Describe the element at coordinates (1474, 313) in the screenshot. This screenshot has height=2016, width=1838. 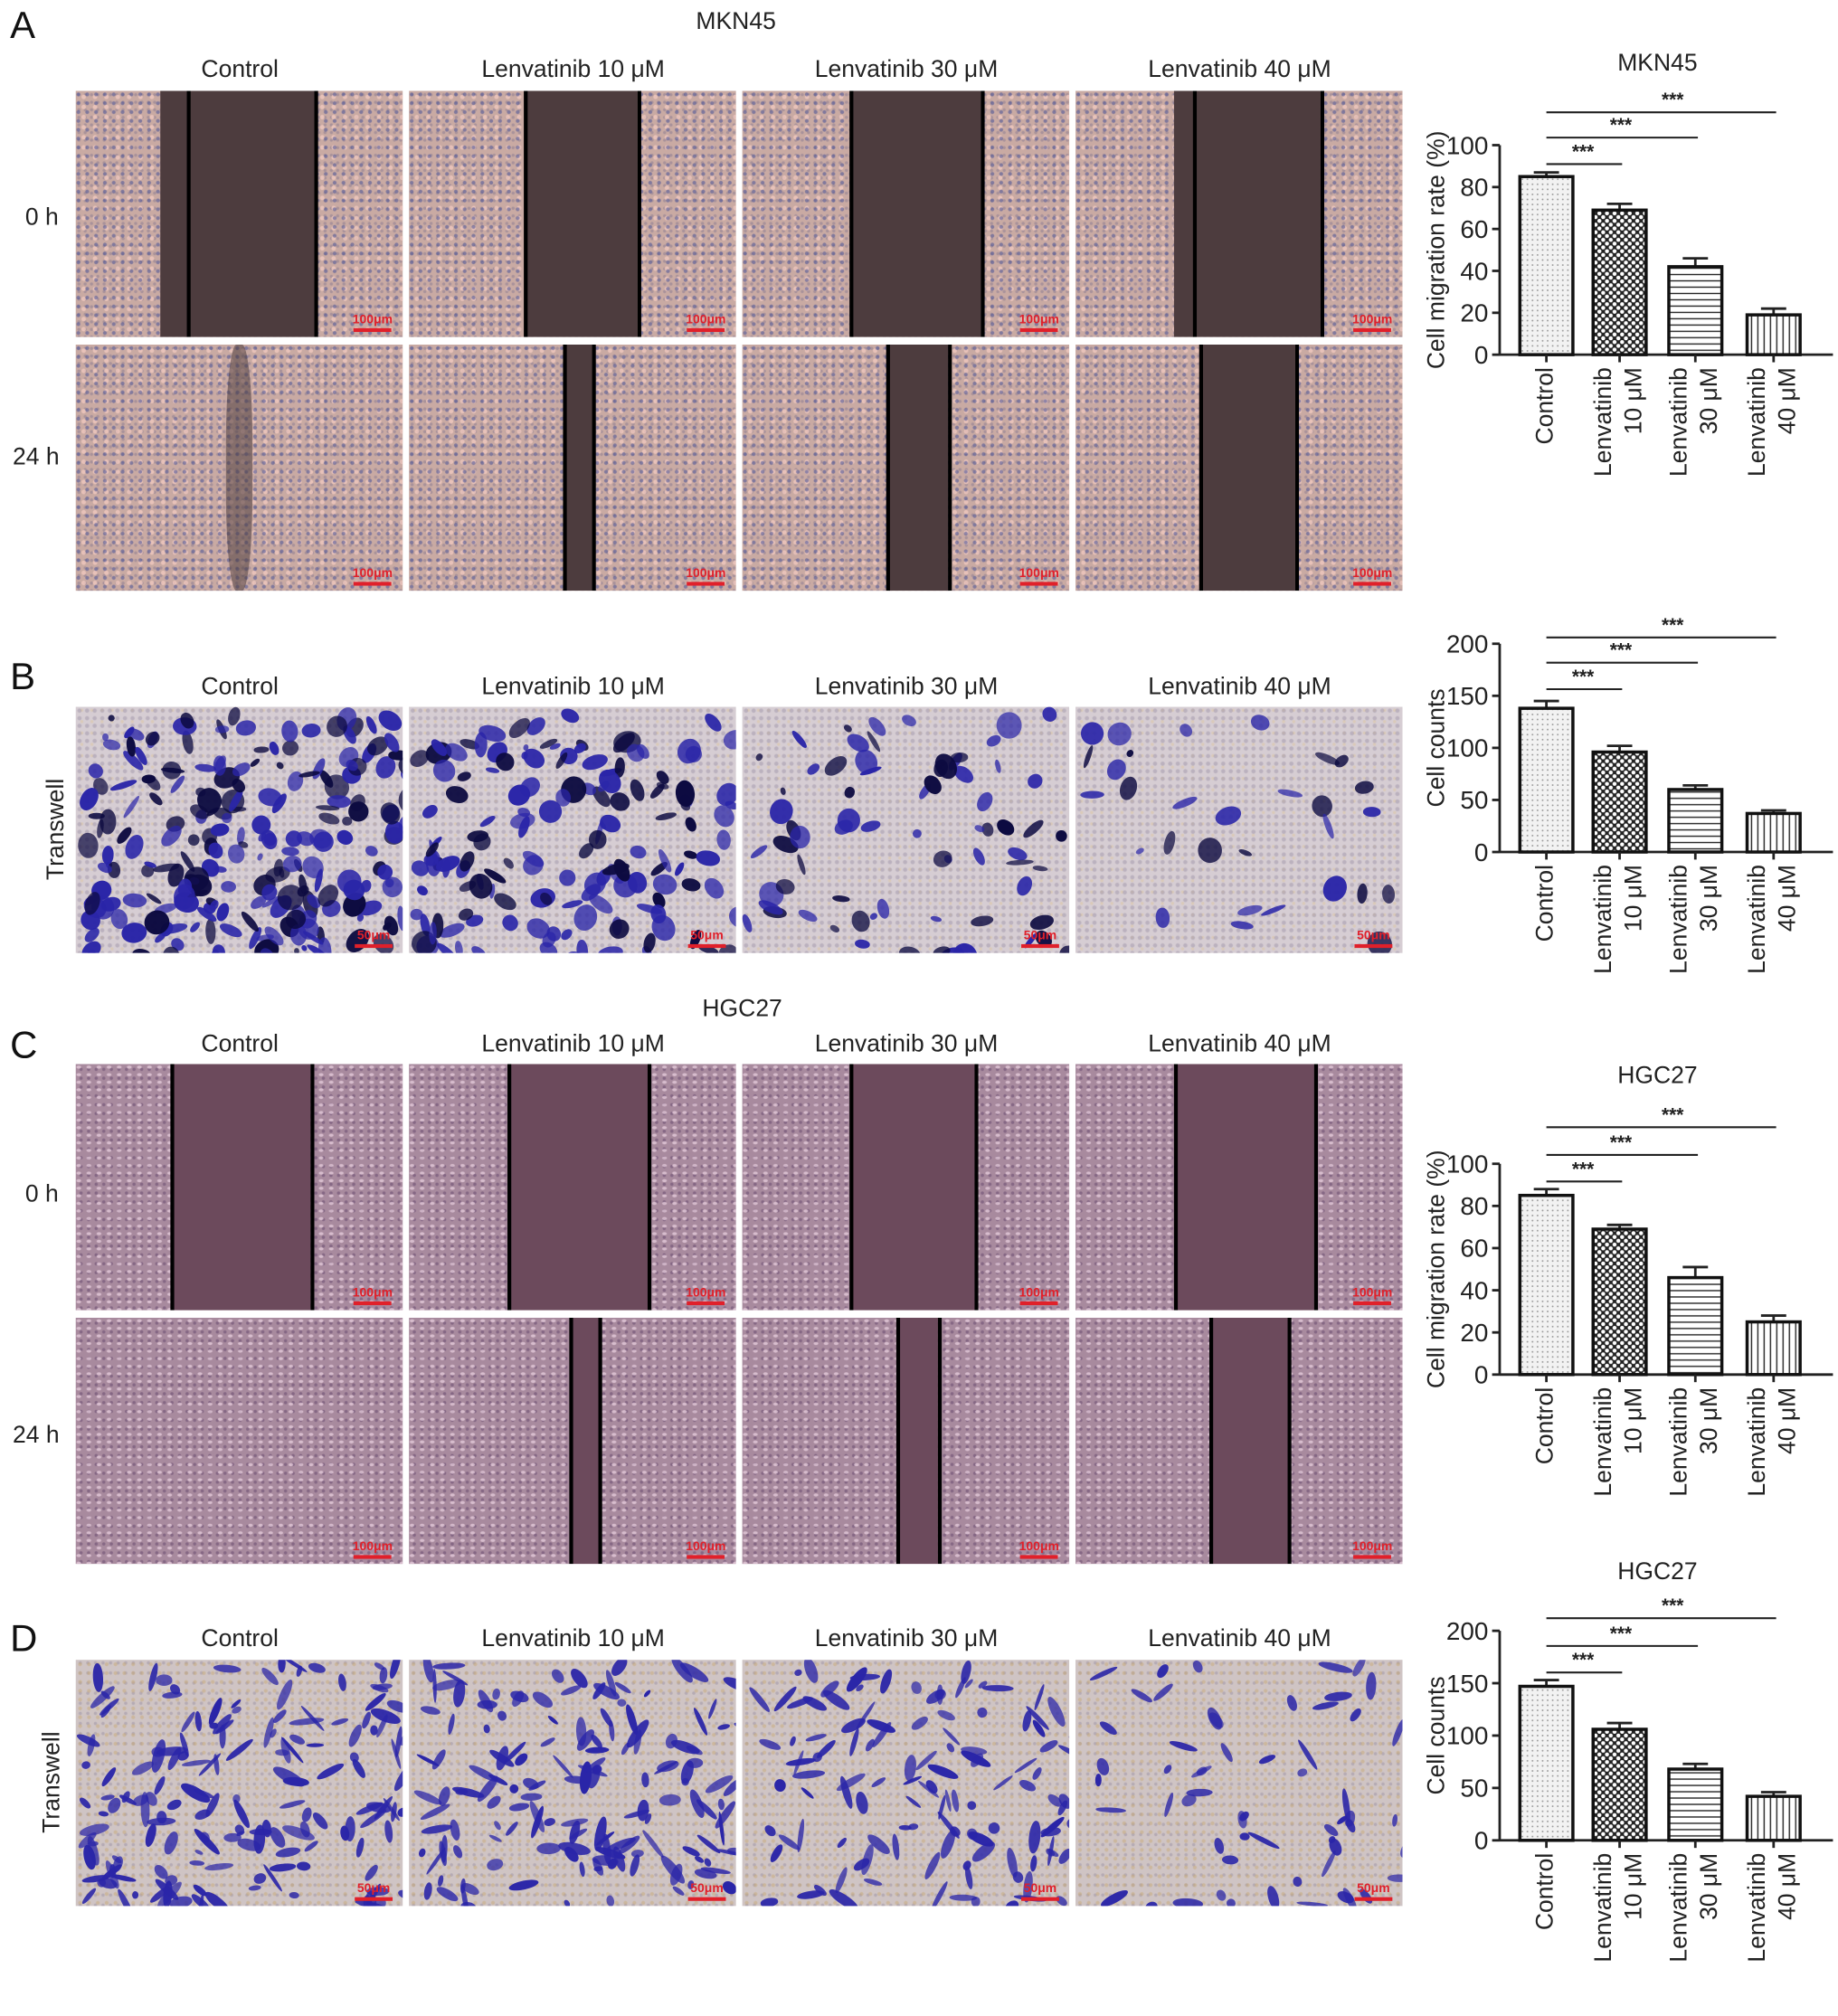
I see `y-tick-label: 20` at that location.